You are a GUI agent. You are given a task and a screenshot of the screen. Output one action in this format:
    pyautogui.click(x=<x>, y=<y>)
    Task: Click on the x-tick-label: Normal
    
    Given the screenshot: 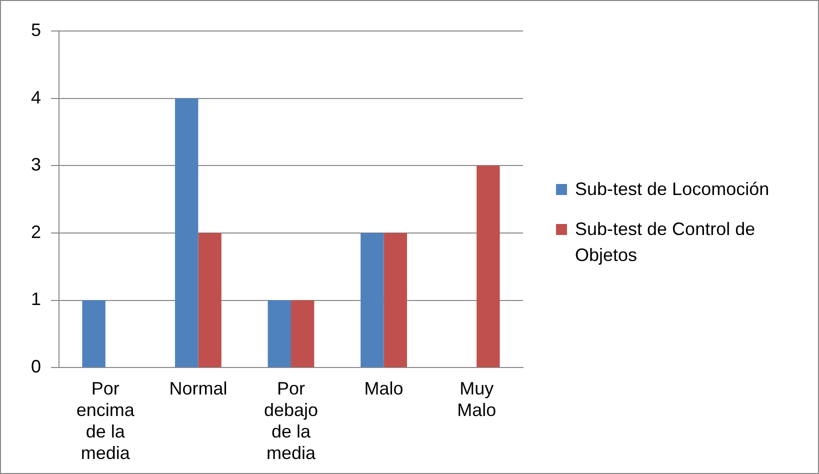 What is the action you would take?
    pyautogui.click(x=198, y=388)
    